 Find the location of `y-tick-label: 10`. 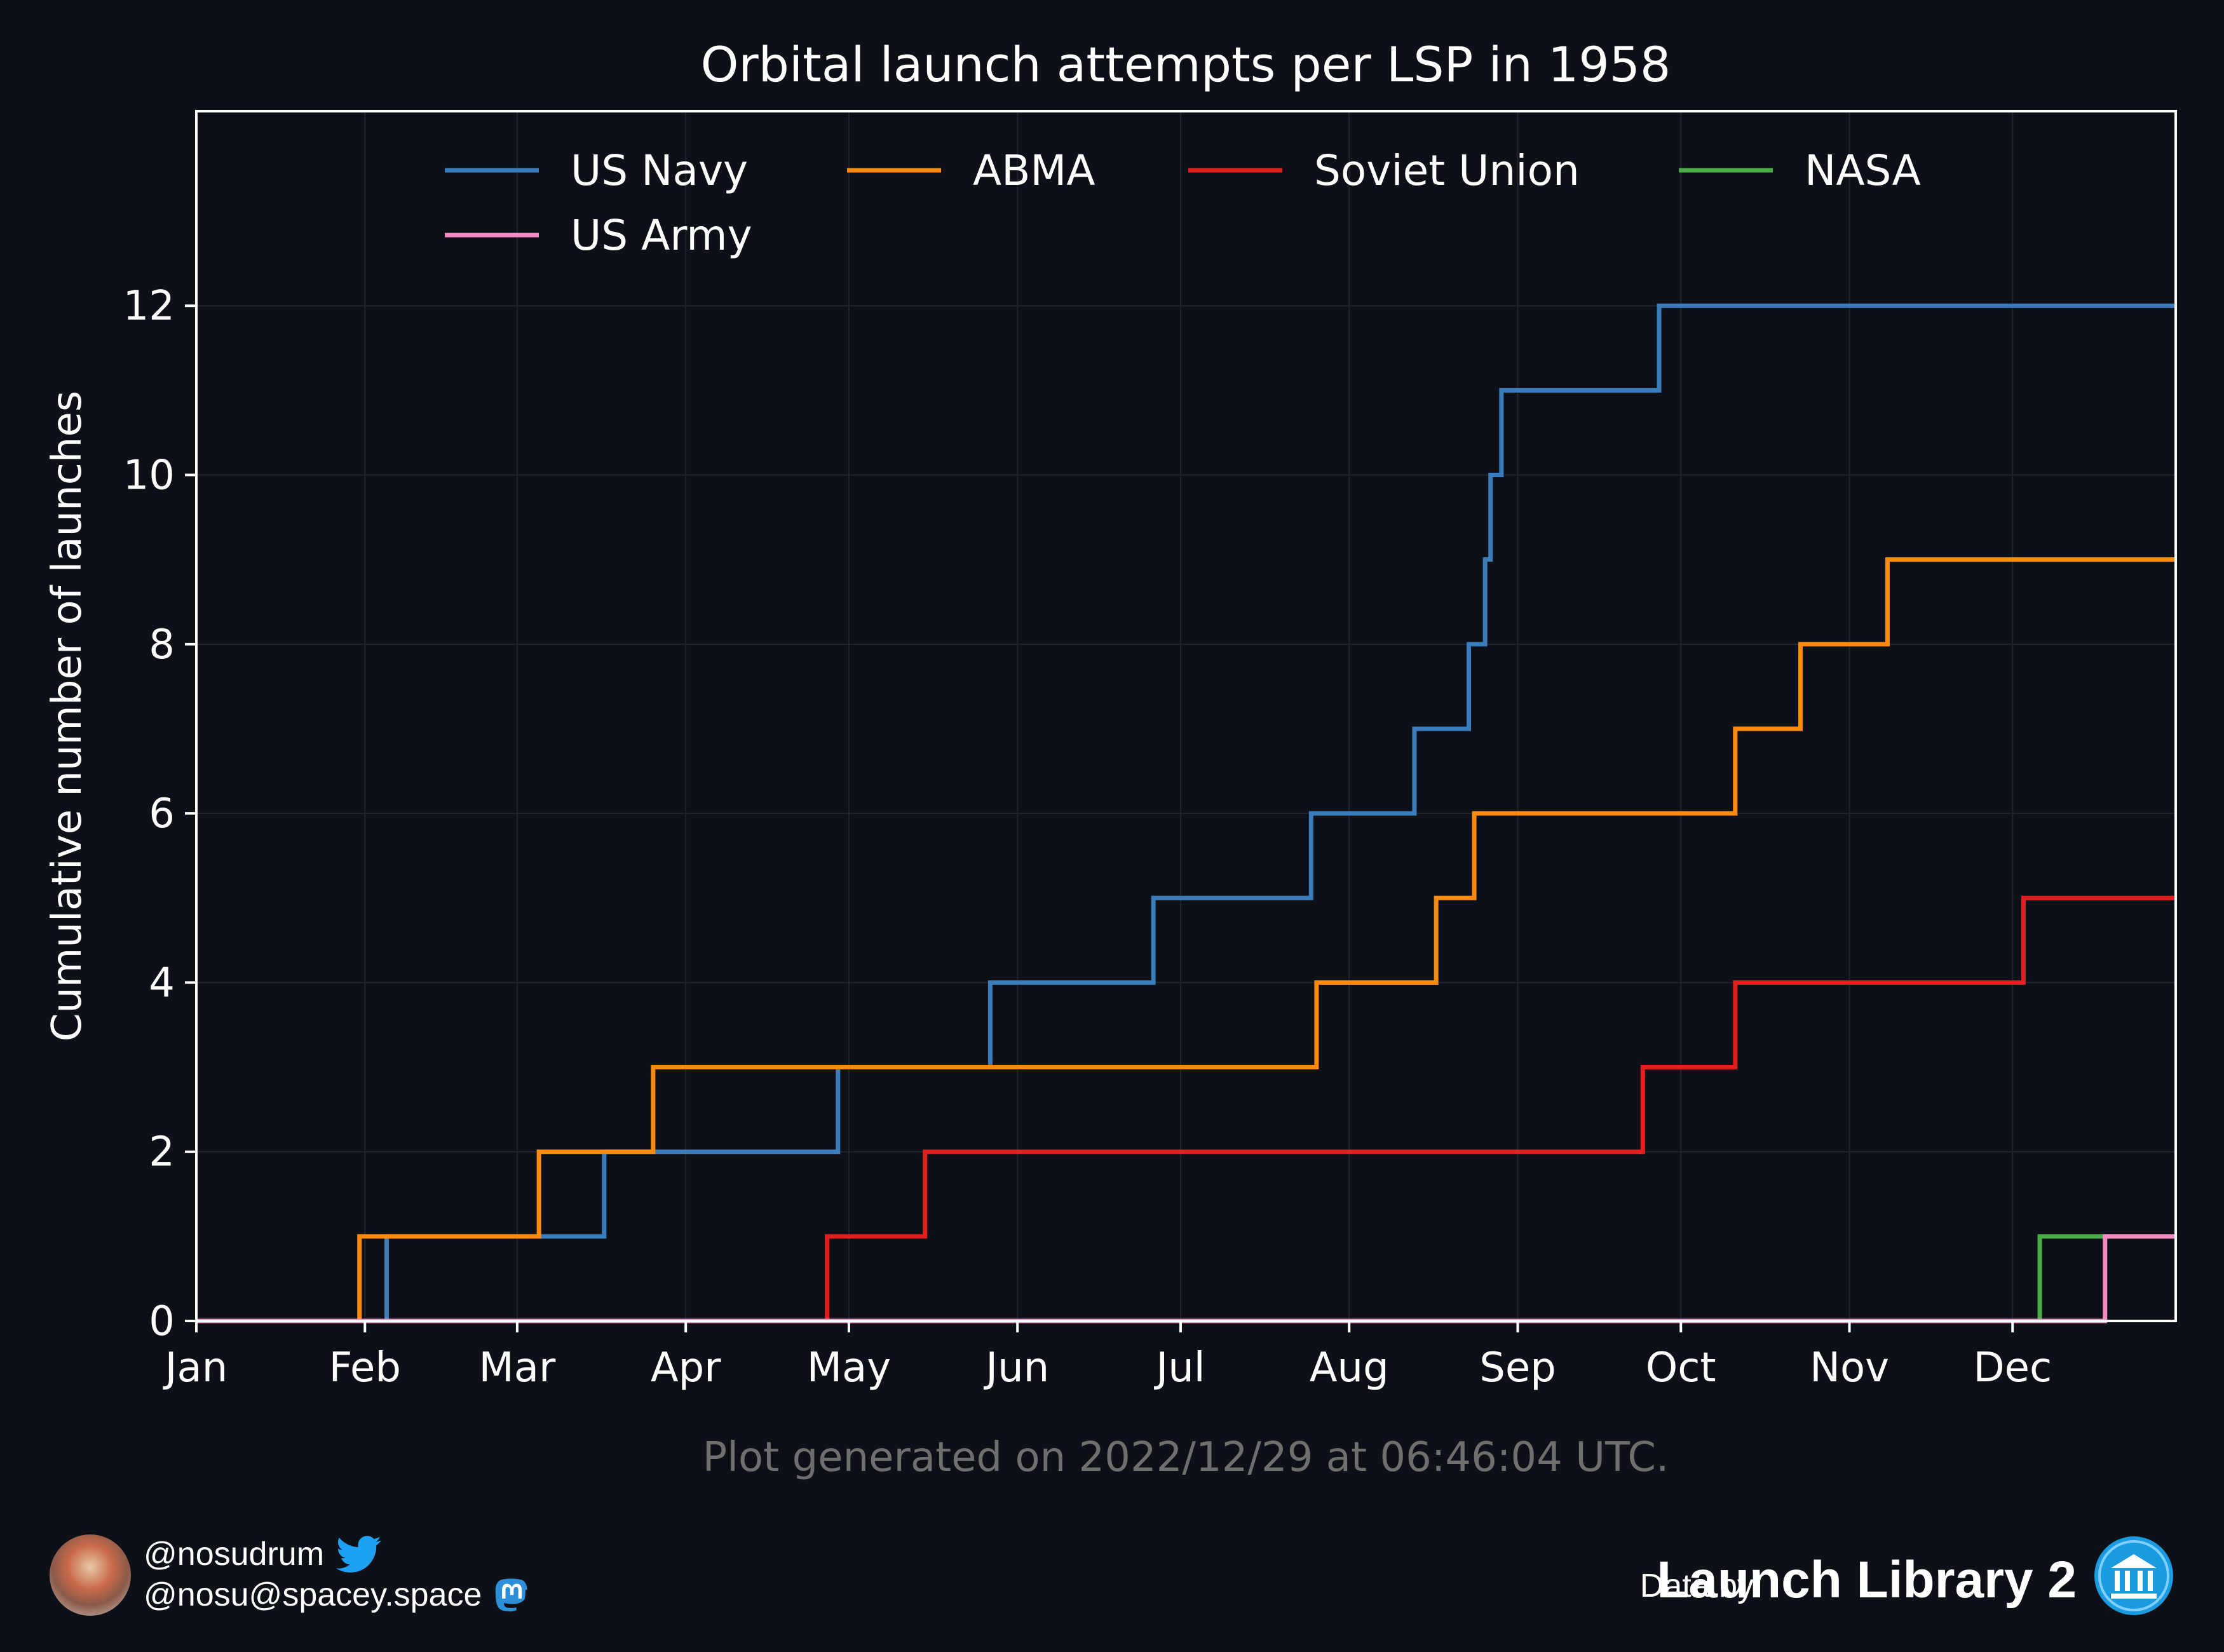

y-tick-label: 10 is located at coordinates (149, 476).